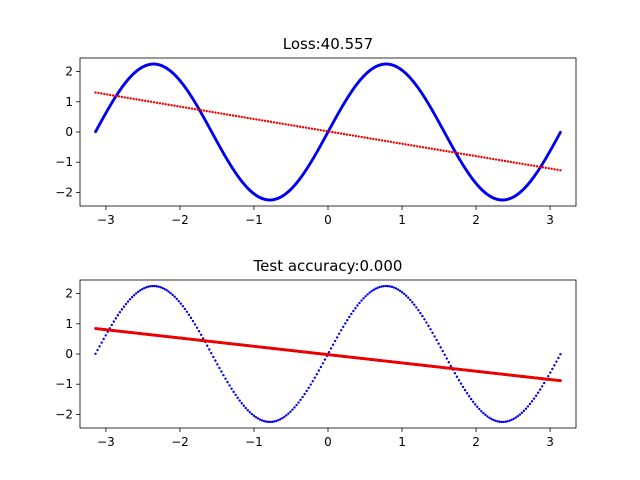  What do you see at coordinates (476, 442) in the screenshot?
I see `x-tick-label: 2` at bounding box center [476, 442].